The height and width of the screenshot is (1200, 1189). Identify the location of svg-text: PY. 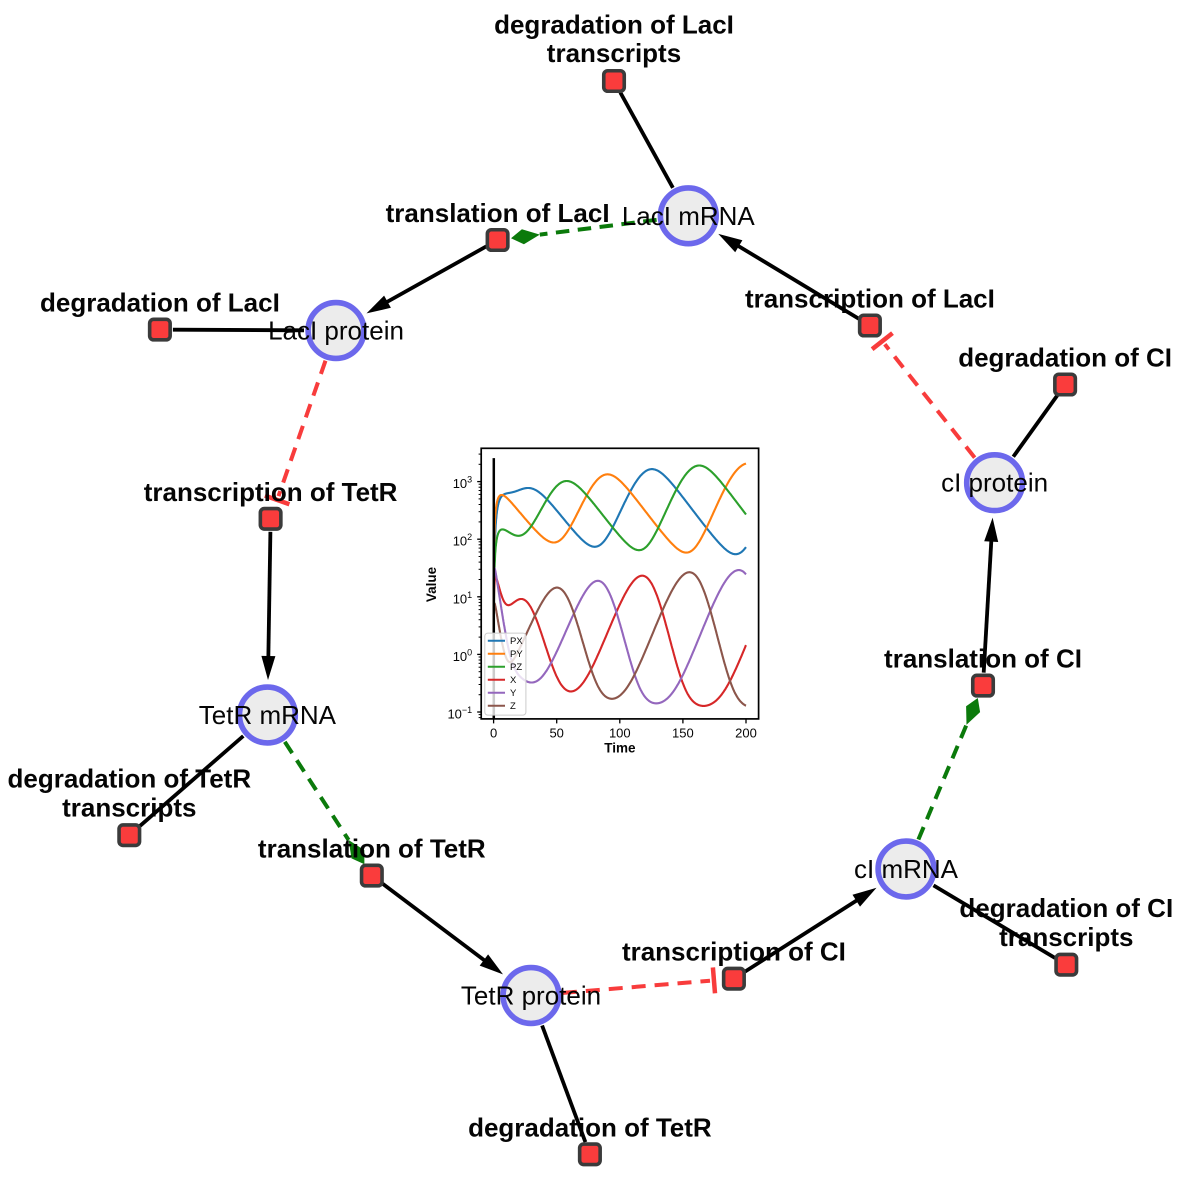
(516, 654).